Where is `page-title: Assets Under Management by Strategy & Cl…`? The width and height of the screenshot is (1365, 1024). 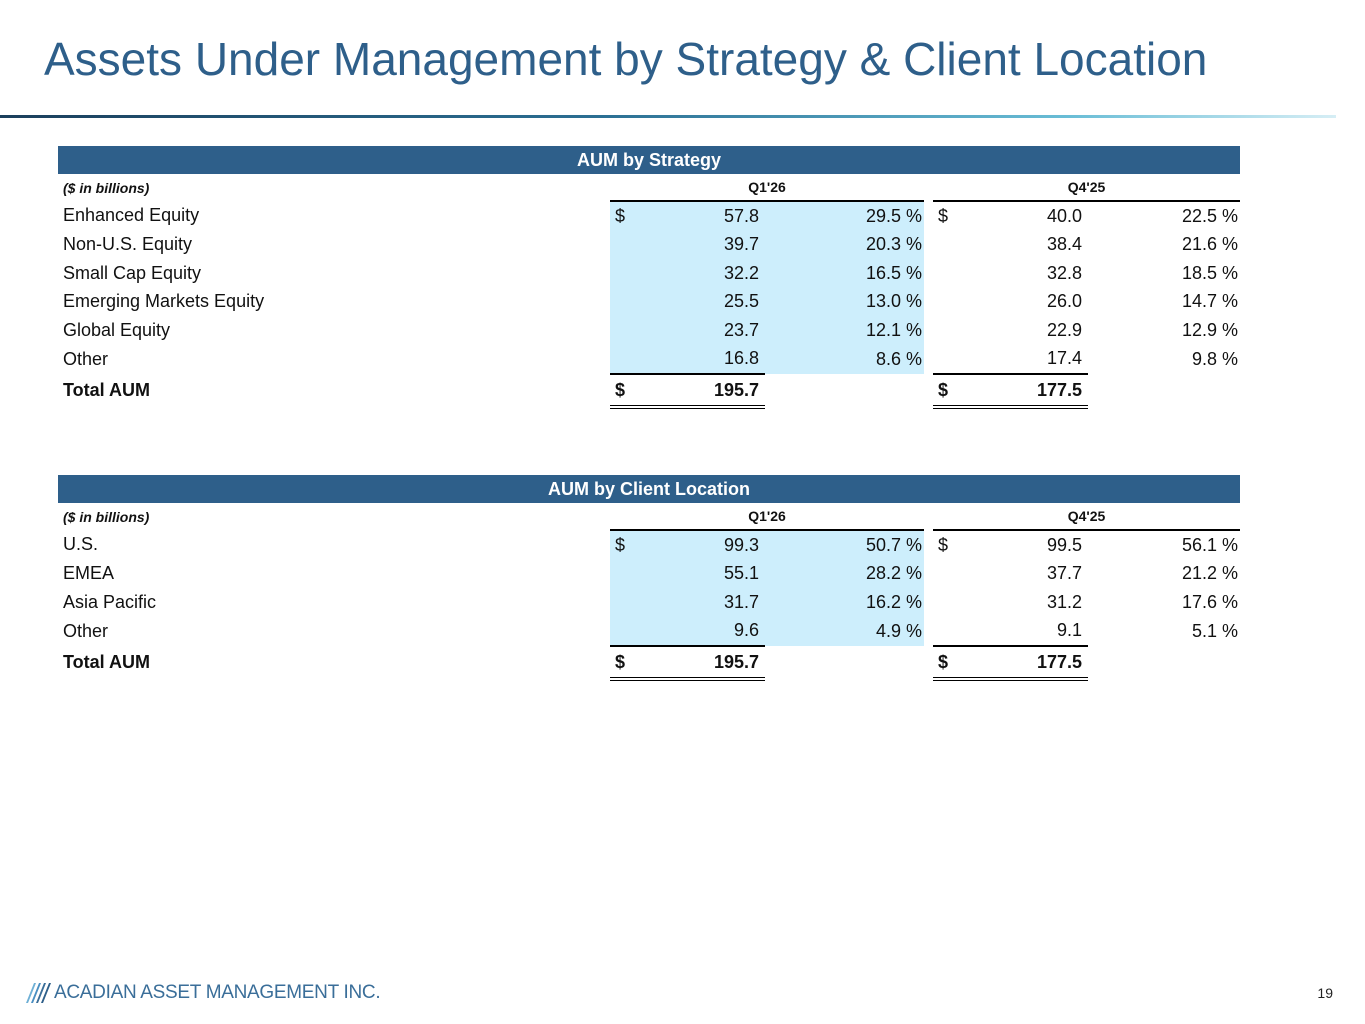 page-title: Assets Under Management by Strategy & Cl… is located at coordinates (626, 59).